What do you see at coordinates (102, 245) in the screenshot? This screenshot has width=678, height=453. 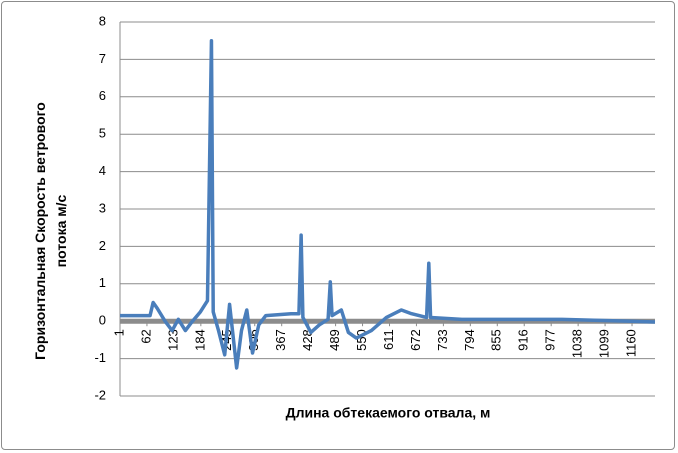 I see `y-tick-label: 2` at bounding box center [102, 245].